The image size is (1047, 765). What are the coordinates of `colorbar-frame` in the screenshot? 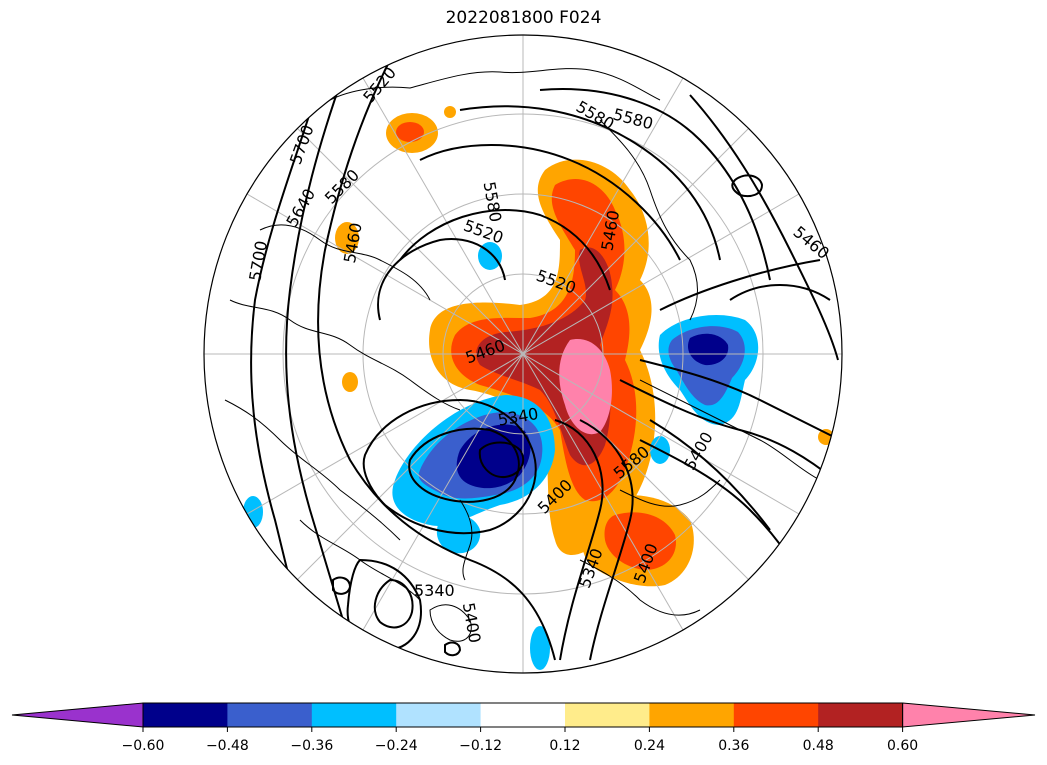 It's located at (523, 715).